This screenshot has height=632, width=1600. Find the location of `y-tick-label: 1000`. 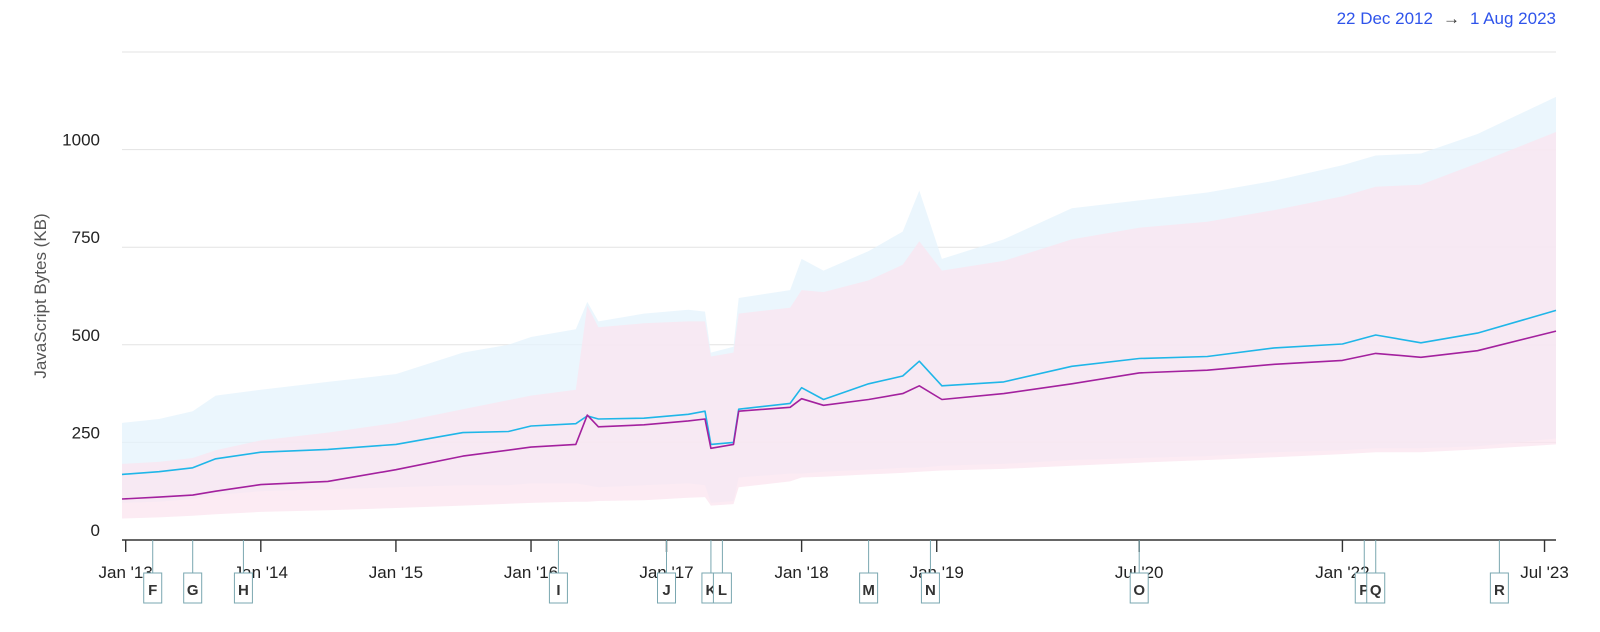

y-tick-label: 1000 is located at coordinates (81, 140).